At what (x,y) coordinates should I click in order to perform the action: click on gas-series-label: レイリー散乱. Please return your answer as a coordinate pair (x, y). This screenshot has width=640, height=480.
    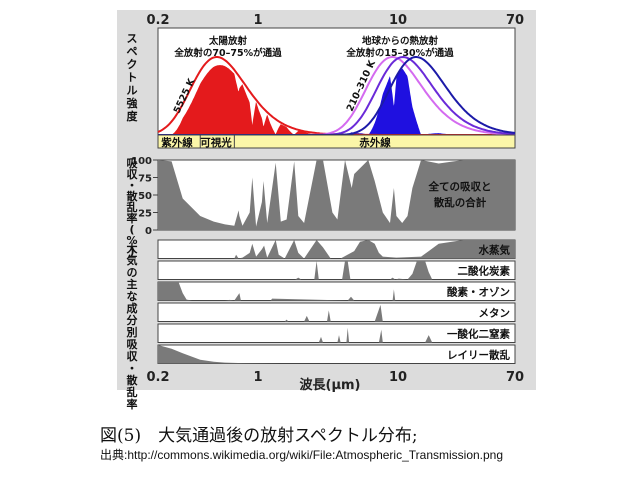
    Looking at the image, I should click on (478, 355).